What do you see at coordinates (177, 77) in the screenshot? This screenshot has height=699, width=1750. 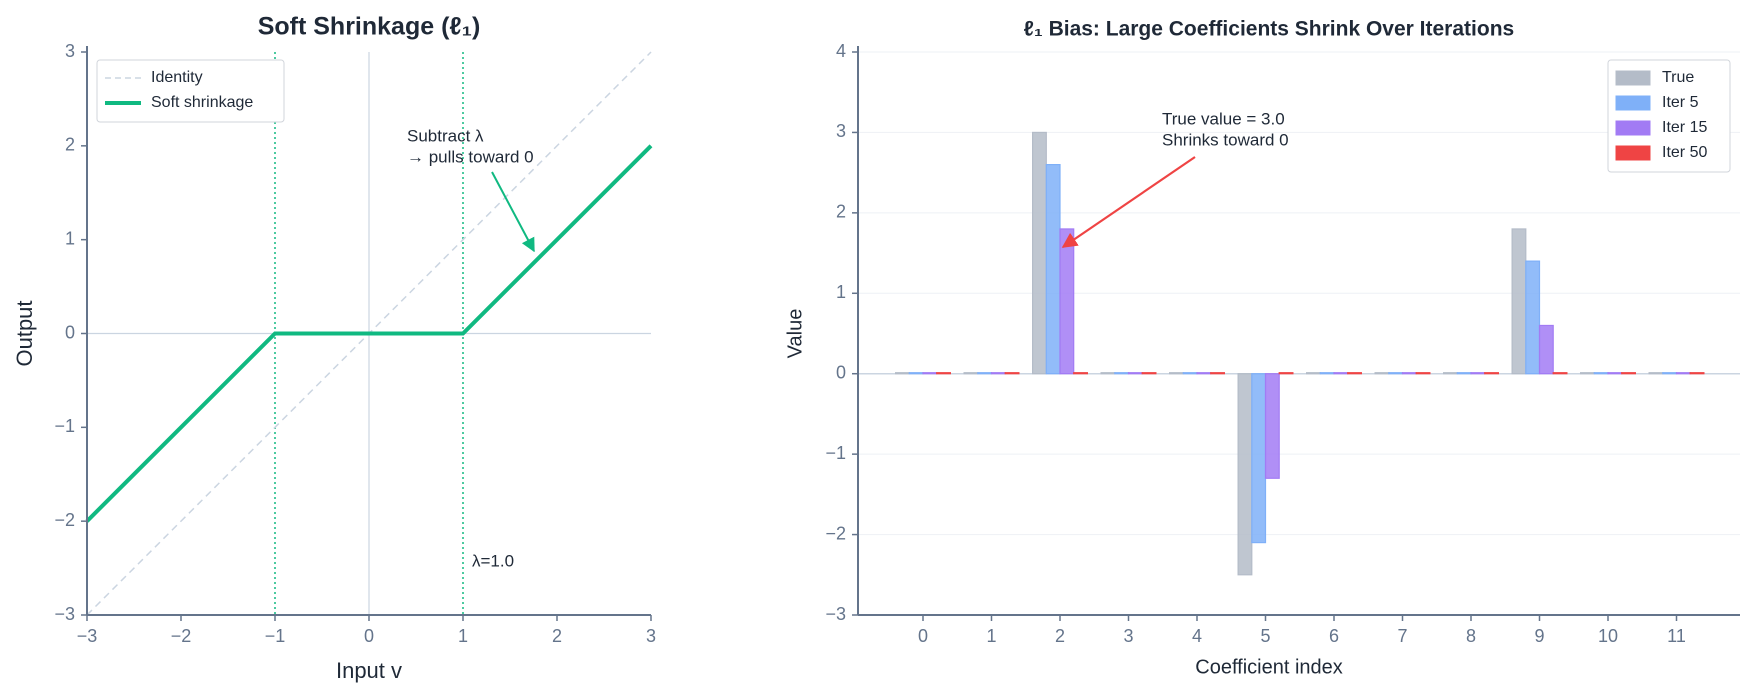 I see `legend-label: Identity` at bounding box center [177, 77].